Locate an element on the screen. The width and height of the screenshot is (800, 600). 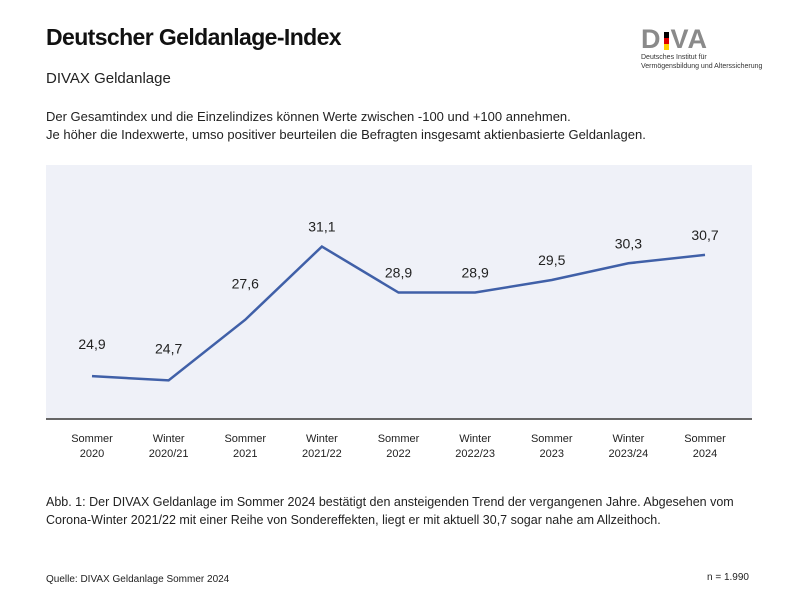
data-label: 24,7 is located at coordinates (168, 348).